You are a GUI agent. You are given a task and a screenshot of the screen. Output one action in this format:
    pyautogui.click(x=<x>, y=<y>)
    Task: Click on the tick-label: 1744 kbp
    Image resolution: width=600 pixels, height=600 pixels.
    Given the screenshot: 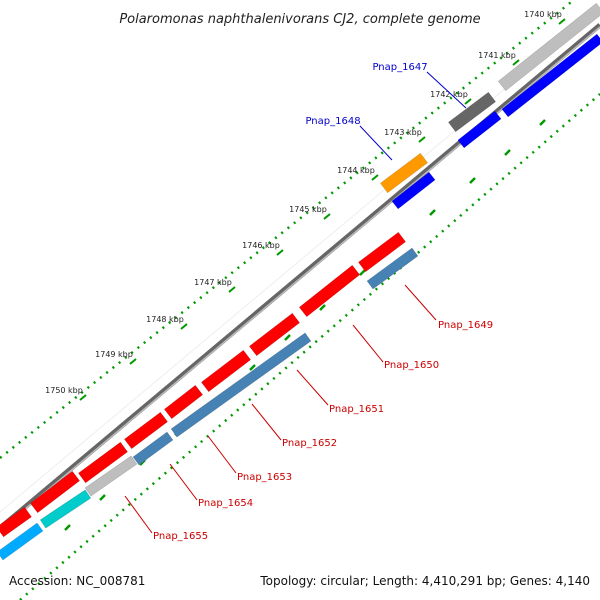 What is the action you would take?
    pyautogui.click(x=356, y=170)
    